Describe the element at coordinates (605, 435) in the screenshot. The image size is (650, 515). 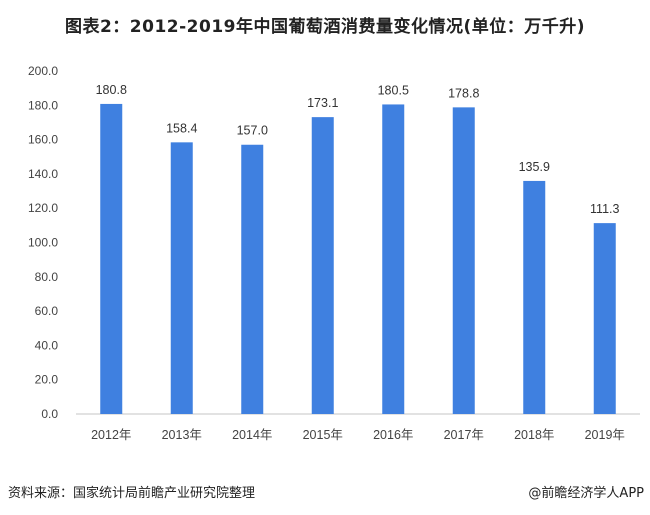
I see `x-tick-label: 2019年` at that location.